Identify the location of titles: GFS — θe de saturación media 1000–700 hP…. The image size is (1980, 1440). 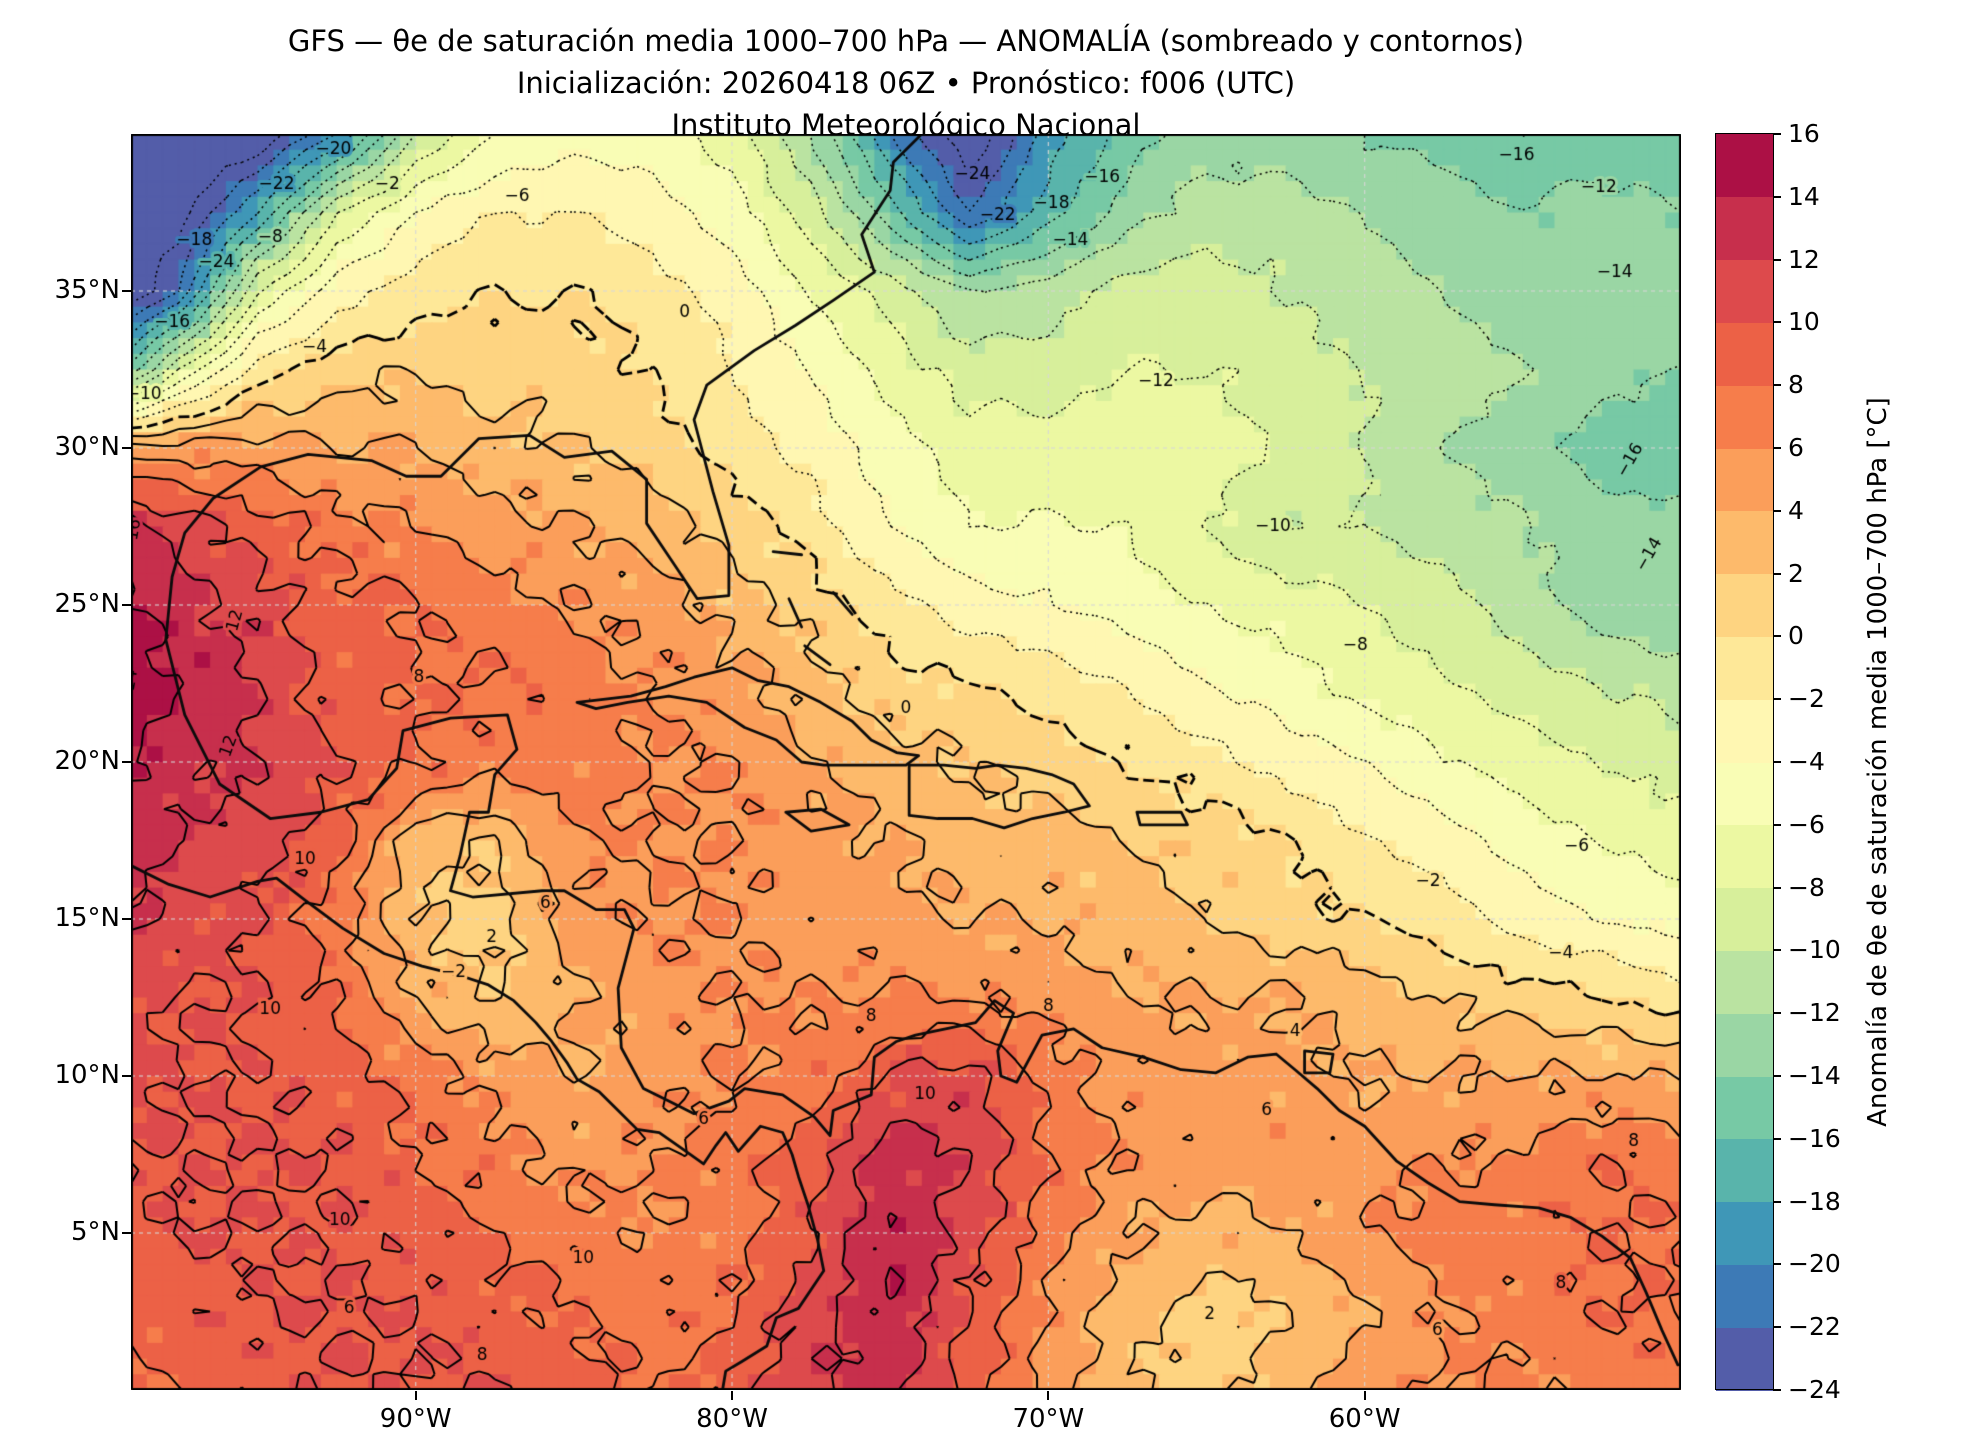
(906, 83).